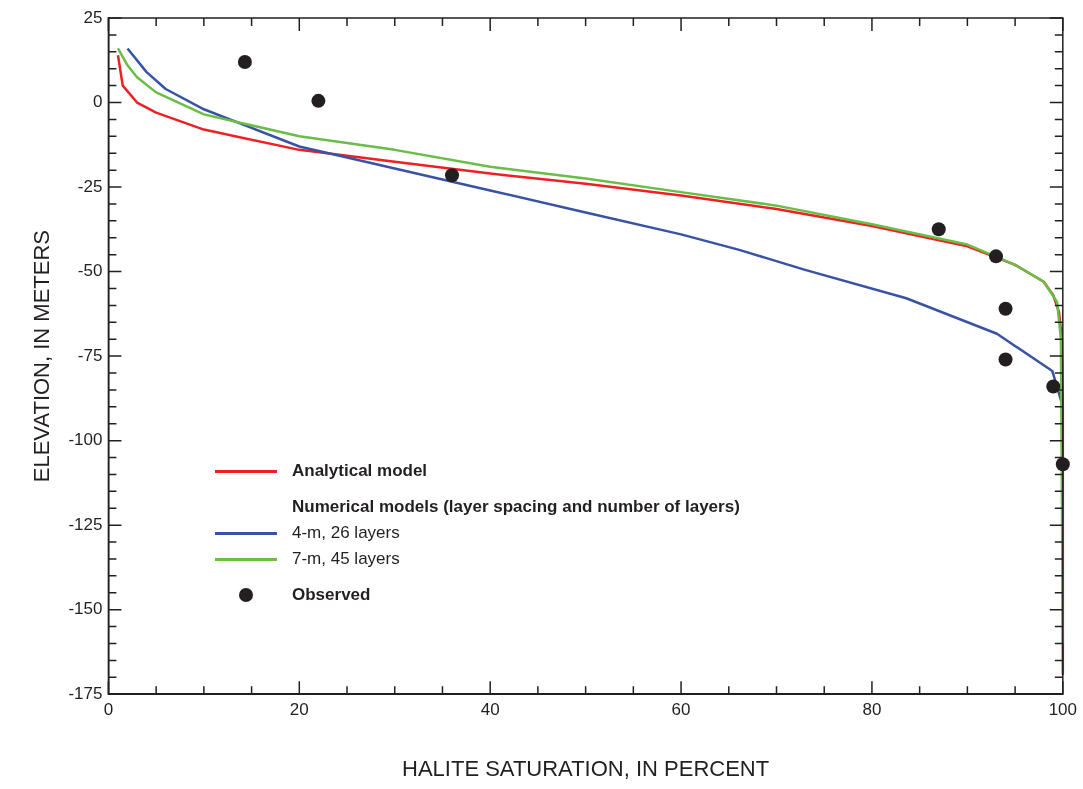 Image resolution: width=1083 pixels, height=789 pixels. Describe the element at coordinates (515, 507) in the screenshot. I see `legend-title: Numerical models (layer spacing and number of layers)` at that location.